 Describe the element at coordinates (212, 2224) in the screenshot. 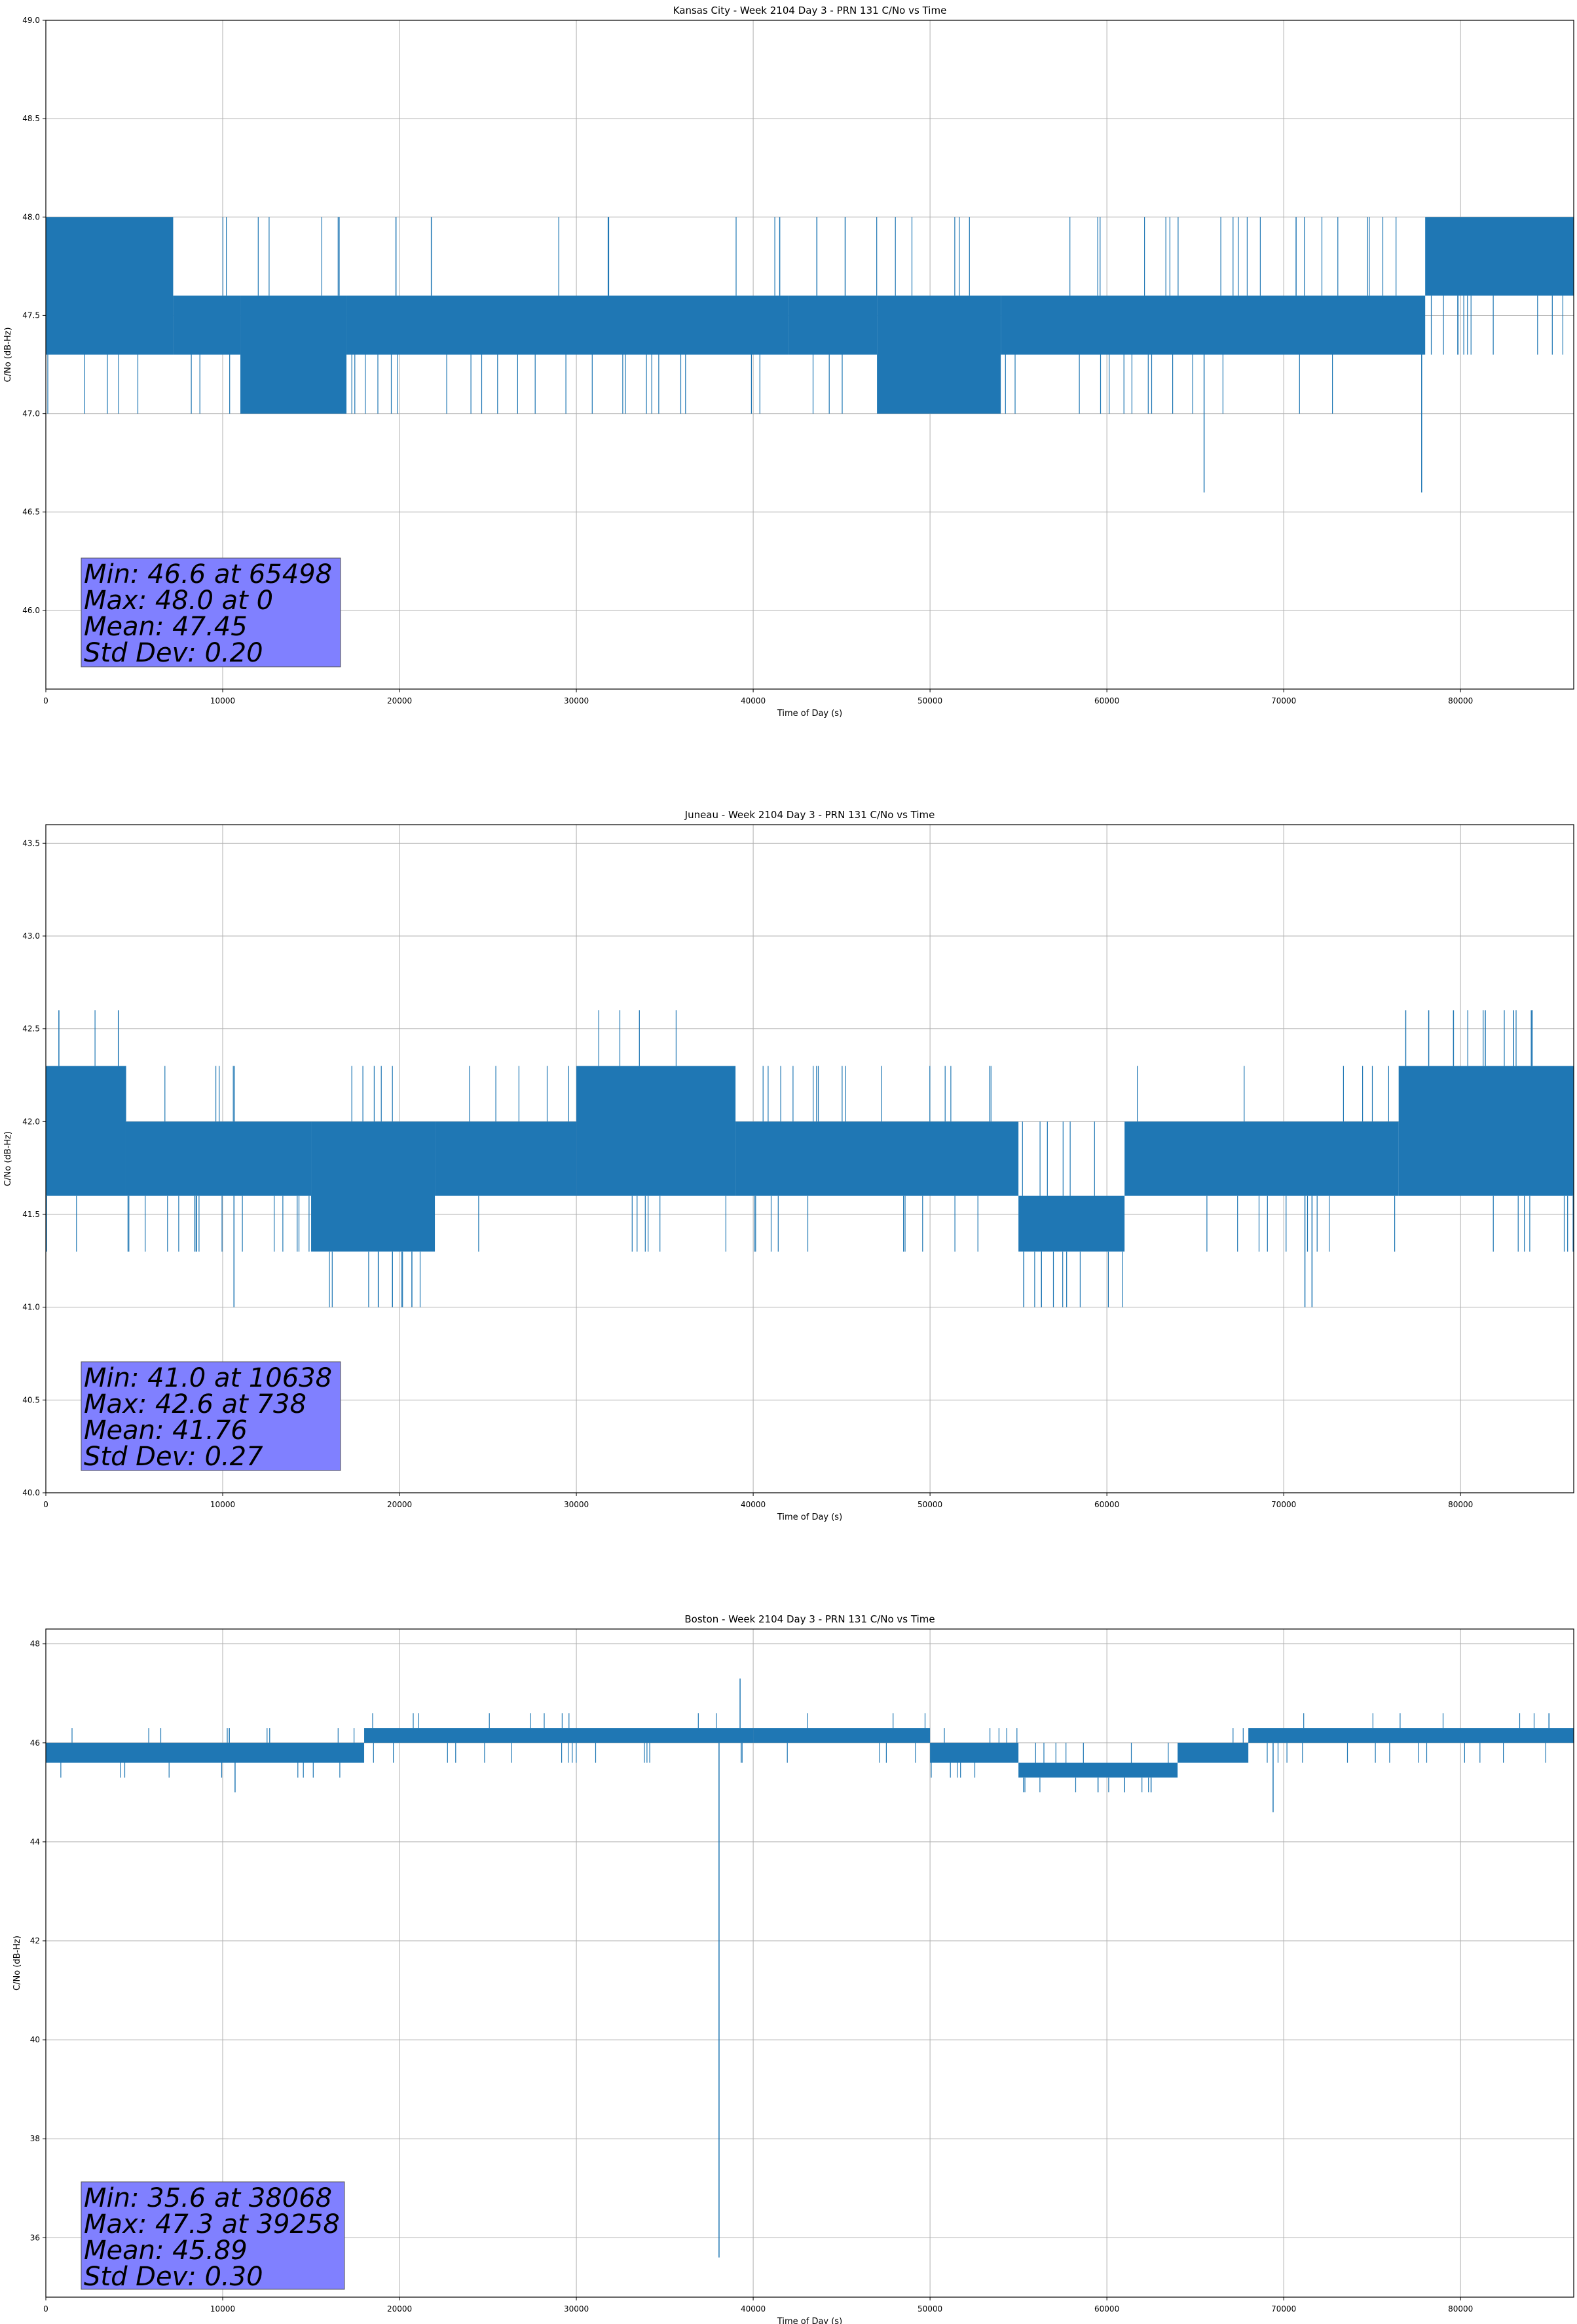

I see `stats-line: Max: 47.3 at 39258` at that location.